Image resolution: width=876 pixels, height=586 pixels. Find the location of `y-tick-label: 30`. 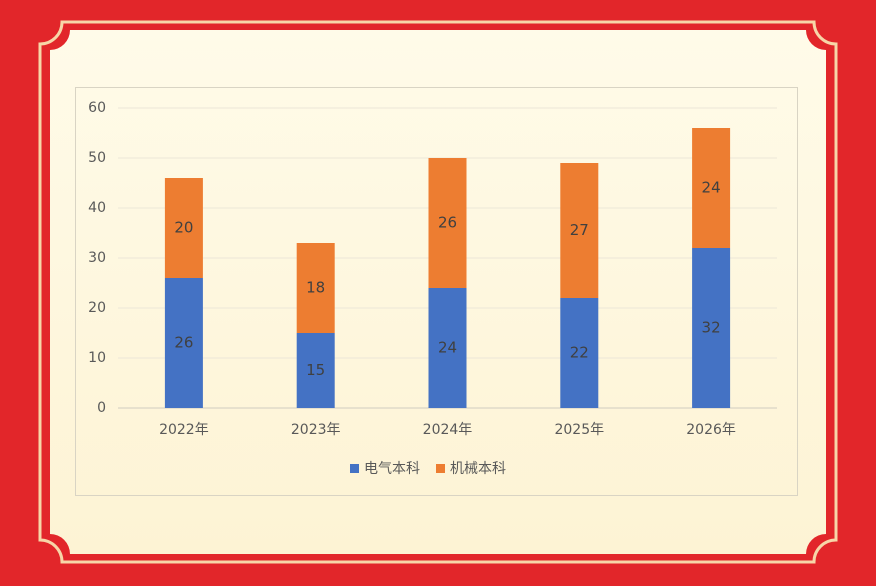

y-tick-label: 30 is located at coordinates (97, 258).